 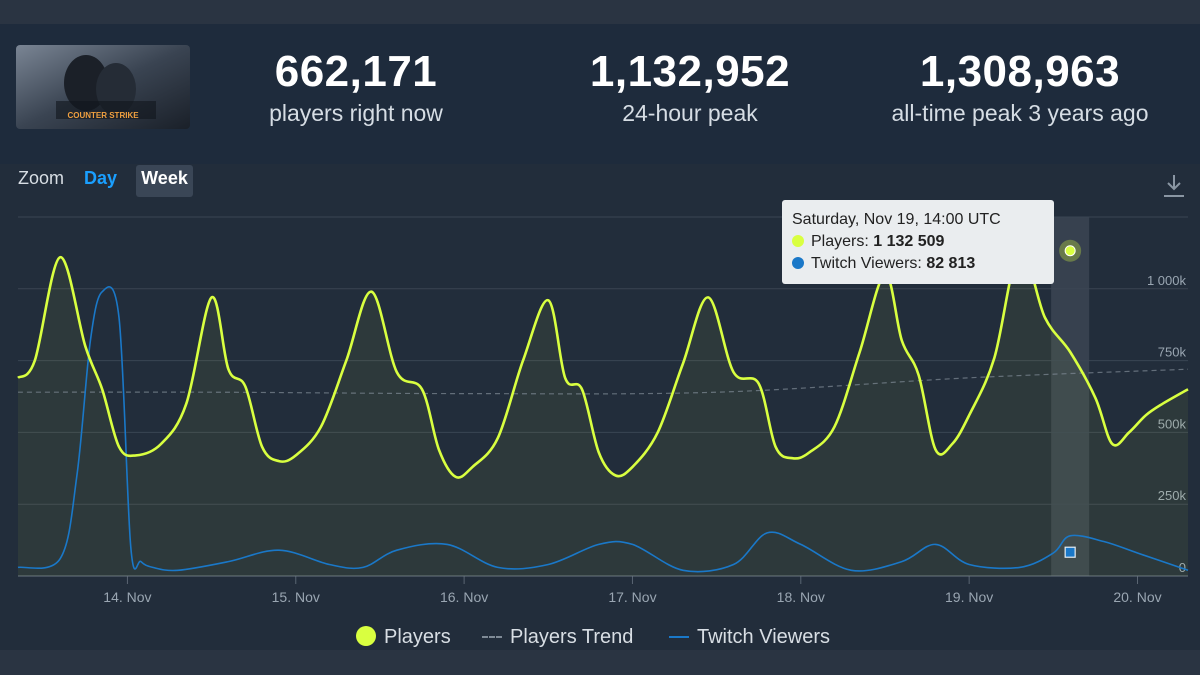 What do you see at coordinates (356, 113) in the screenshot?
I see `players-now-label: players right now` at bounding box center [356, 113].